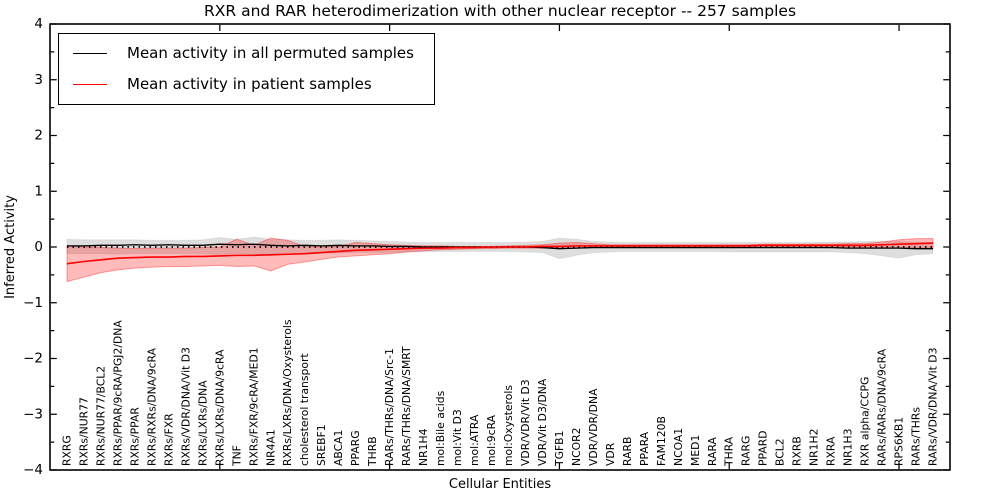 This screenshot has width=1000, height=500. Describe the element at coordinates (338, 448) in the screenshot. I see `category-label: ABCA1` at that location.